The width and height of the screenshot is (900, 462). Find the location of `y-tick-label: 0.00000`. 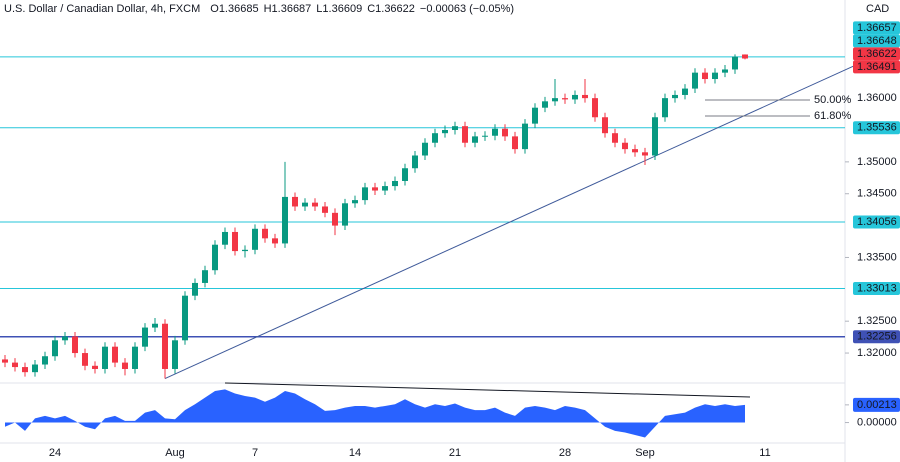

y-tick-label: 0.00000 is located at coordinates (877, 422).